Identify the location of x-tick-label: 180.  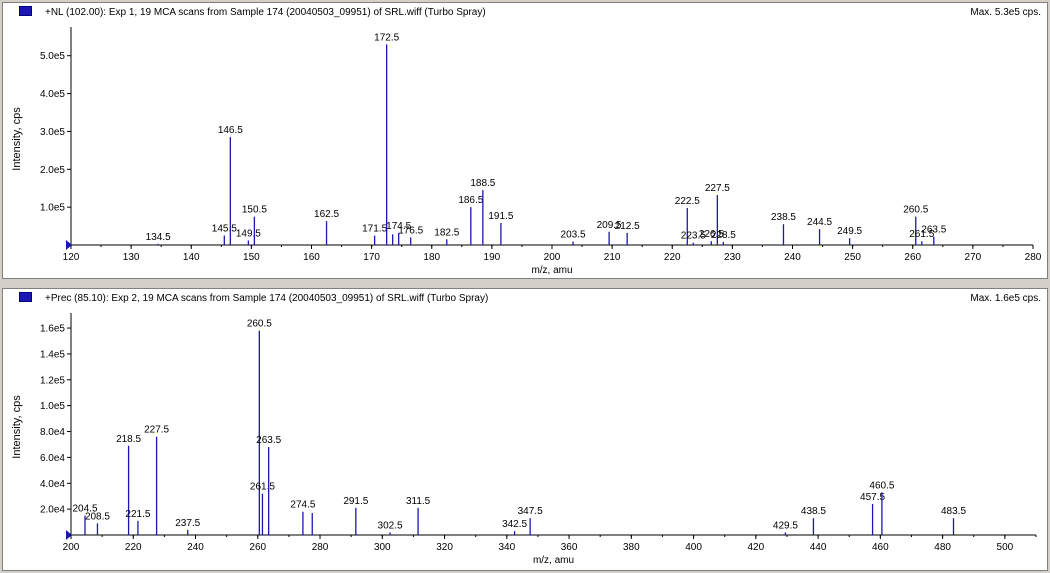
(431, 257).